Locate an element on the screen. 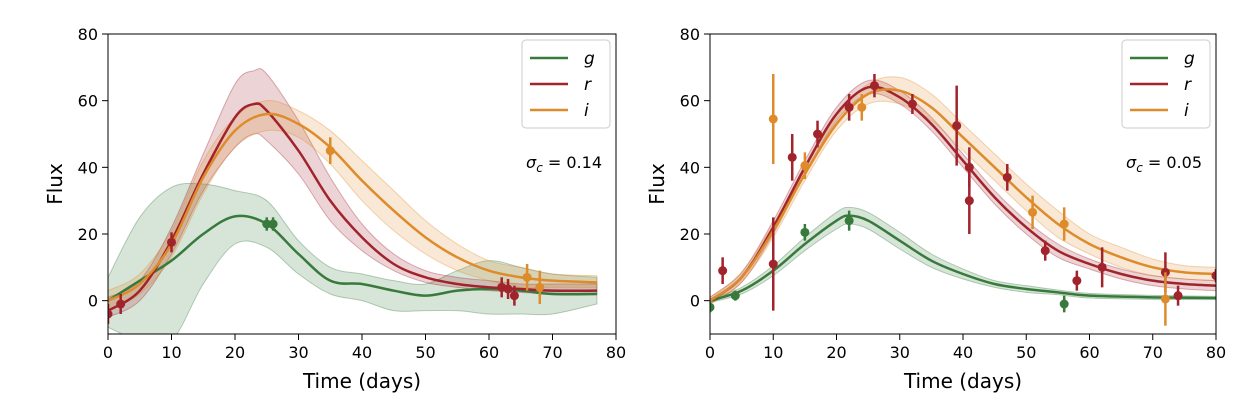 The image size is (1254, 420). sigma-annotation: σc = 0.05 is located at coordinates (1164, 164).